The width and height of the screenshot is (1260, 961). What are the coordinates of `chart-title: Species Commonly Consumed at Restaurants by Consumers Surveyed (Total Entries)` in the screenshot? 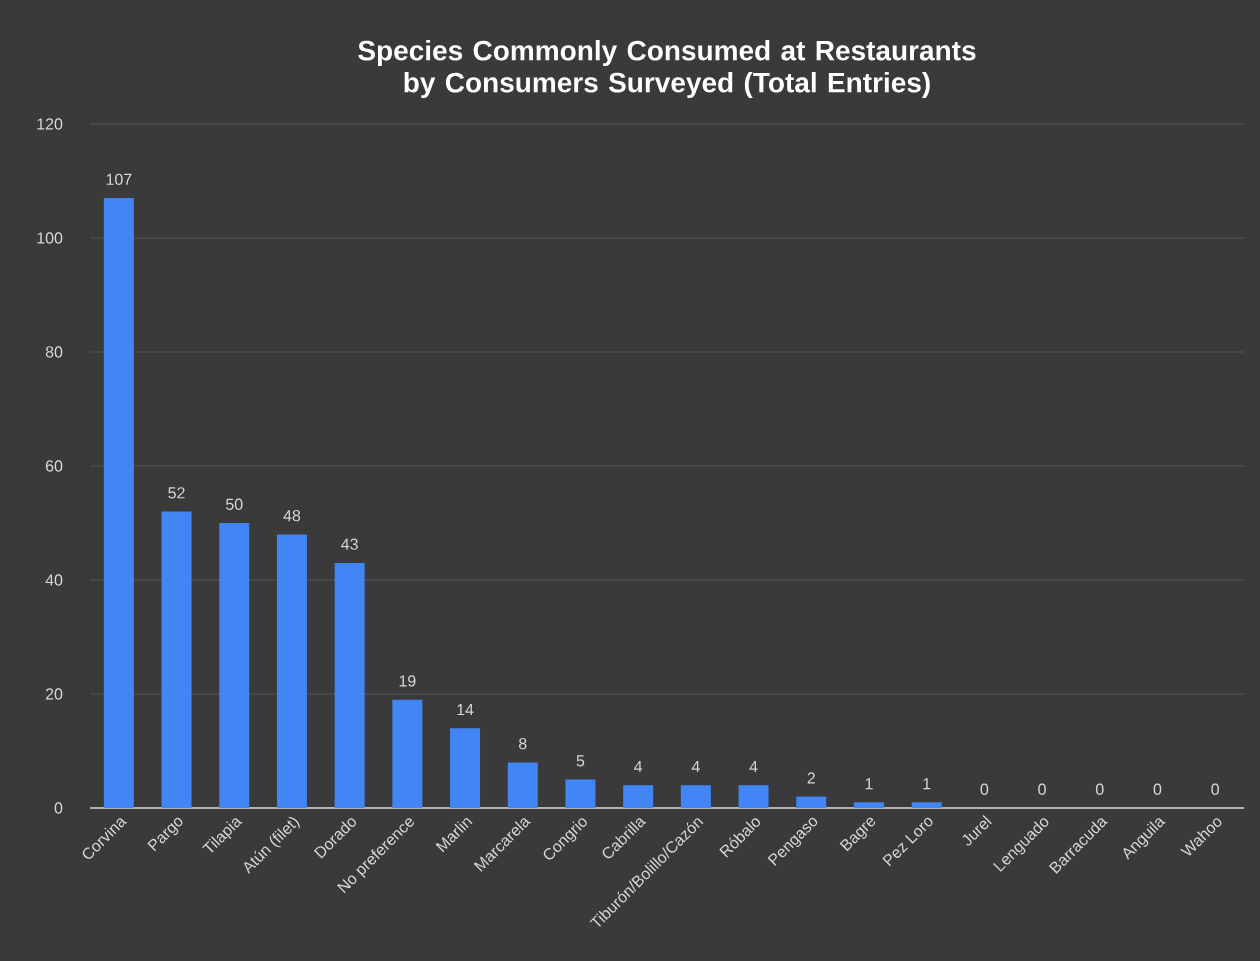 It's located at (667, 69).